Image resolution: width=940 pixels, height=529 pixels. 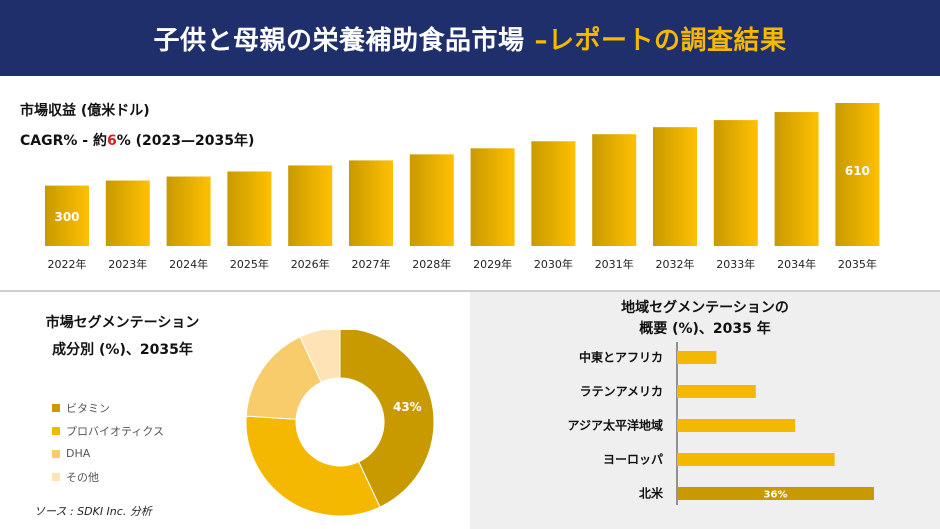 What do you see at coordinates (108, 476) in the screenshot?
I see `legend-item-other: その他` at bounding box center [108, 476].